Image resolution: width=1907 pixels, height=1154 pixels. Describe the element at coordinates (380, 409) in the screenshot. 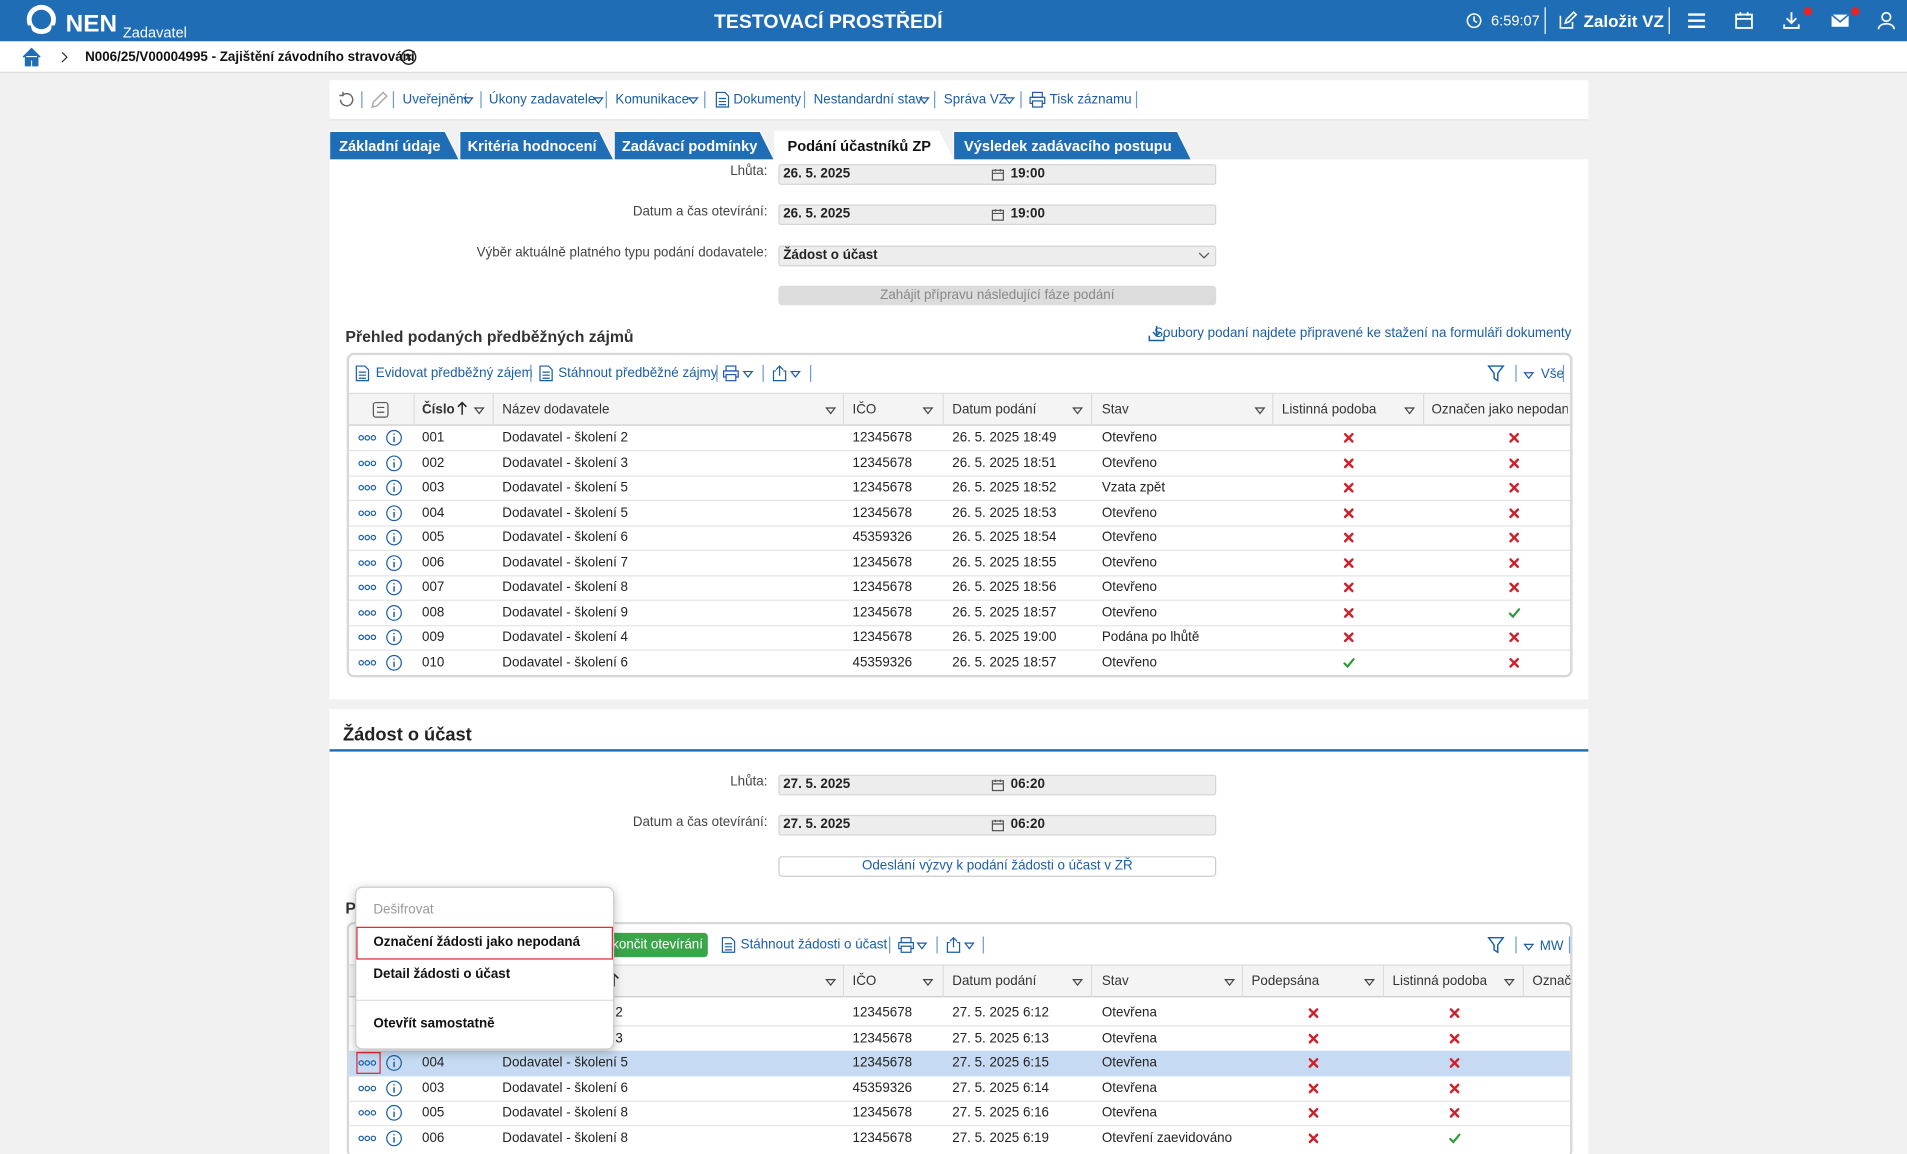

I see `column-settings` at that location.